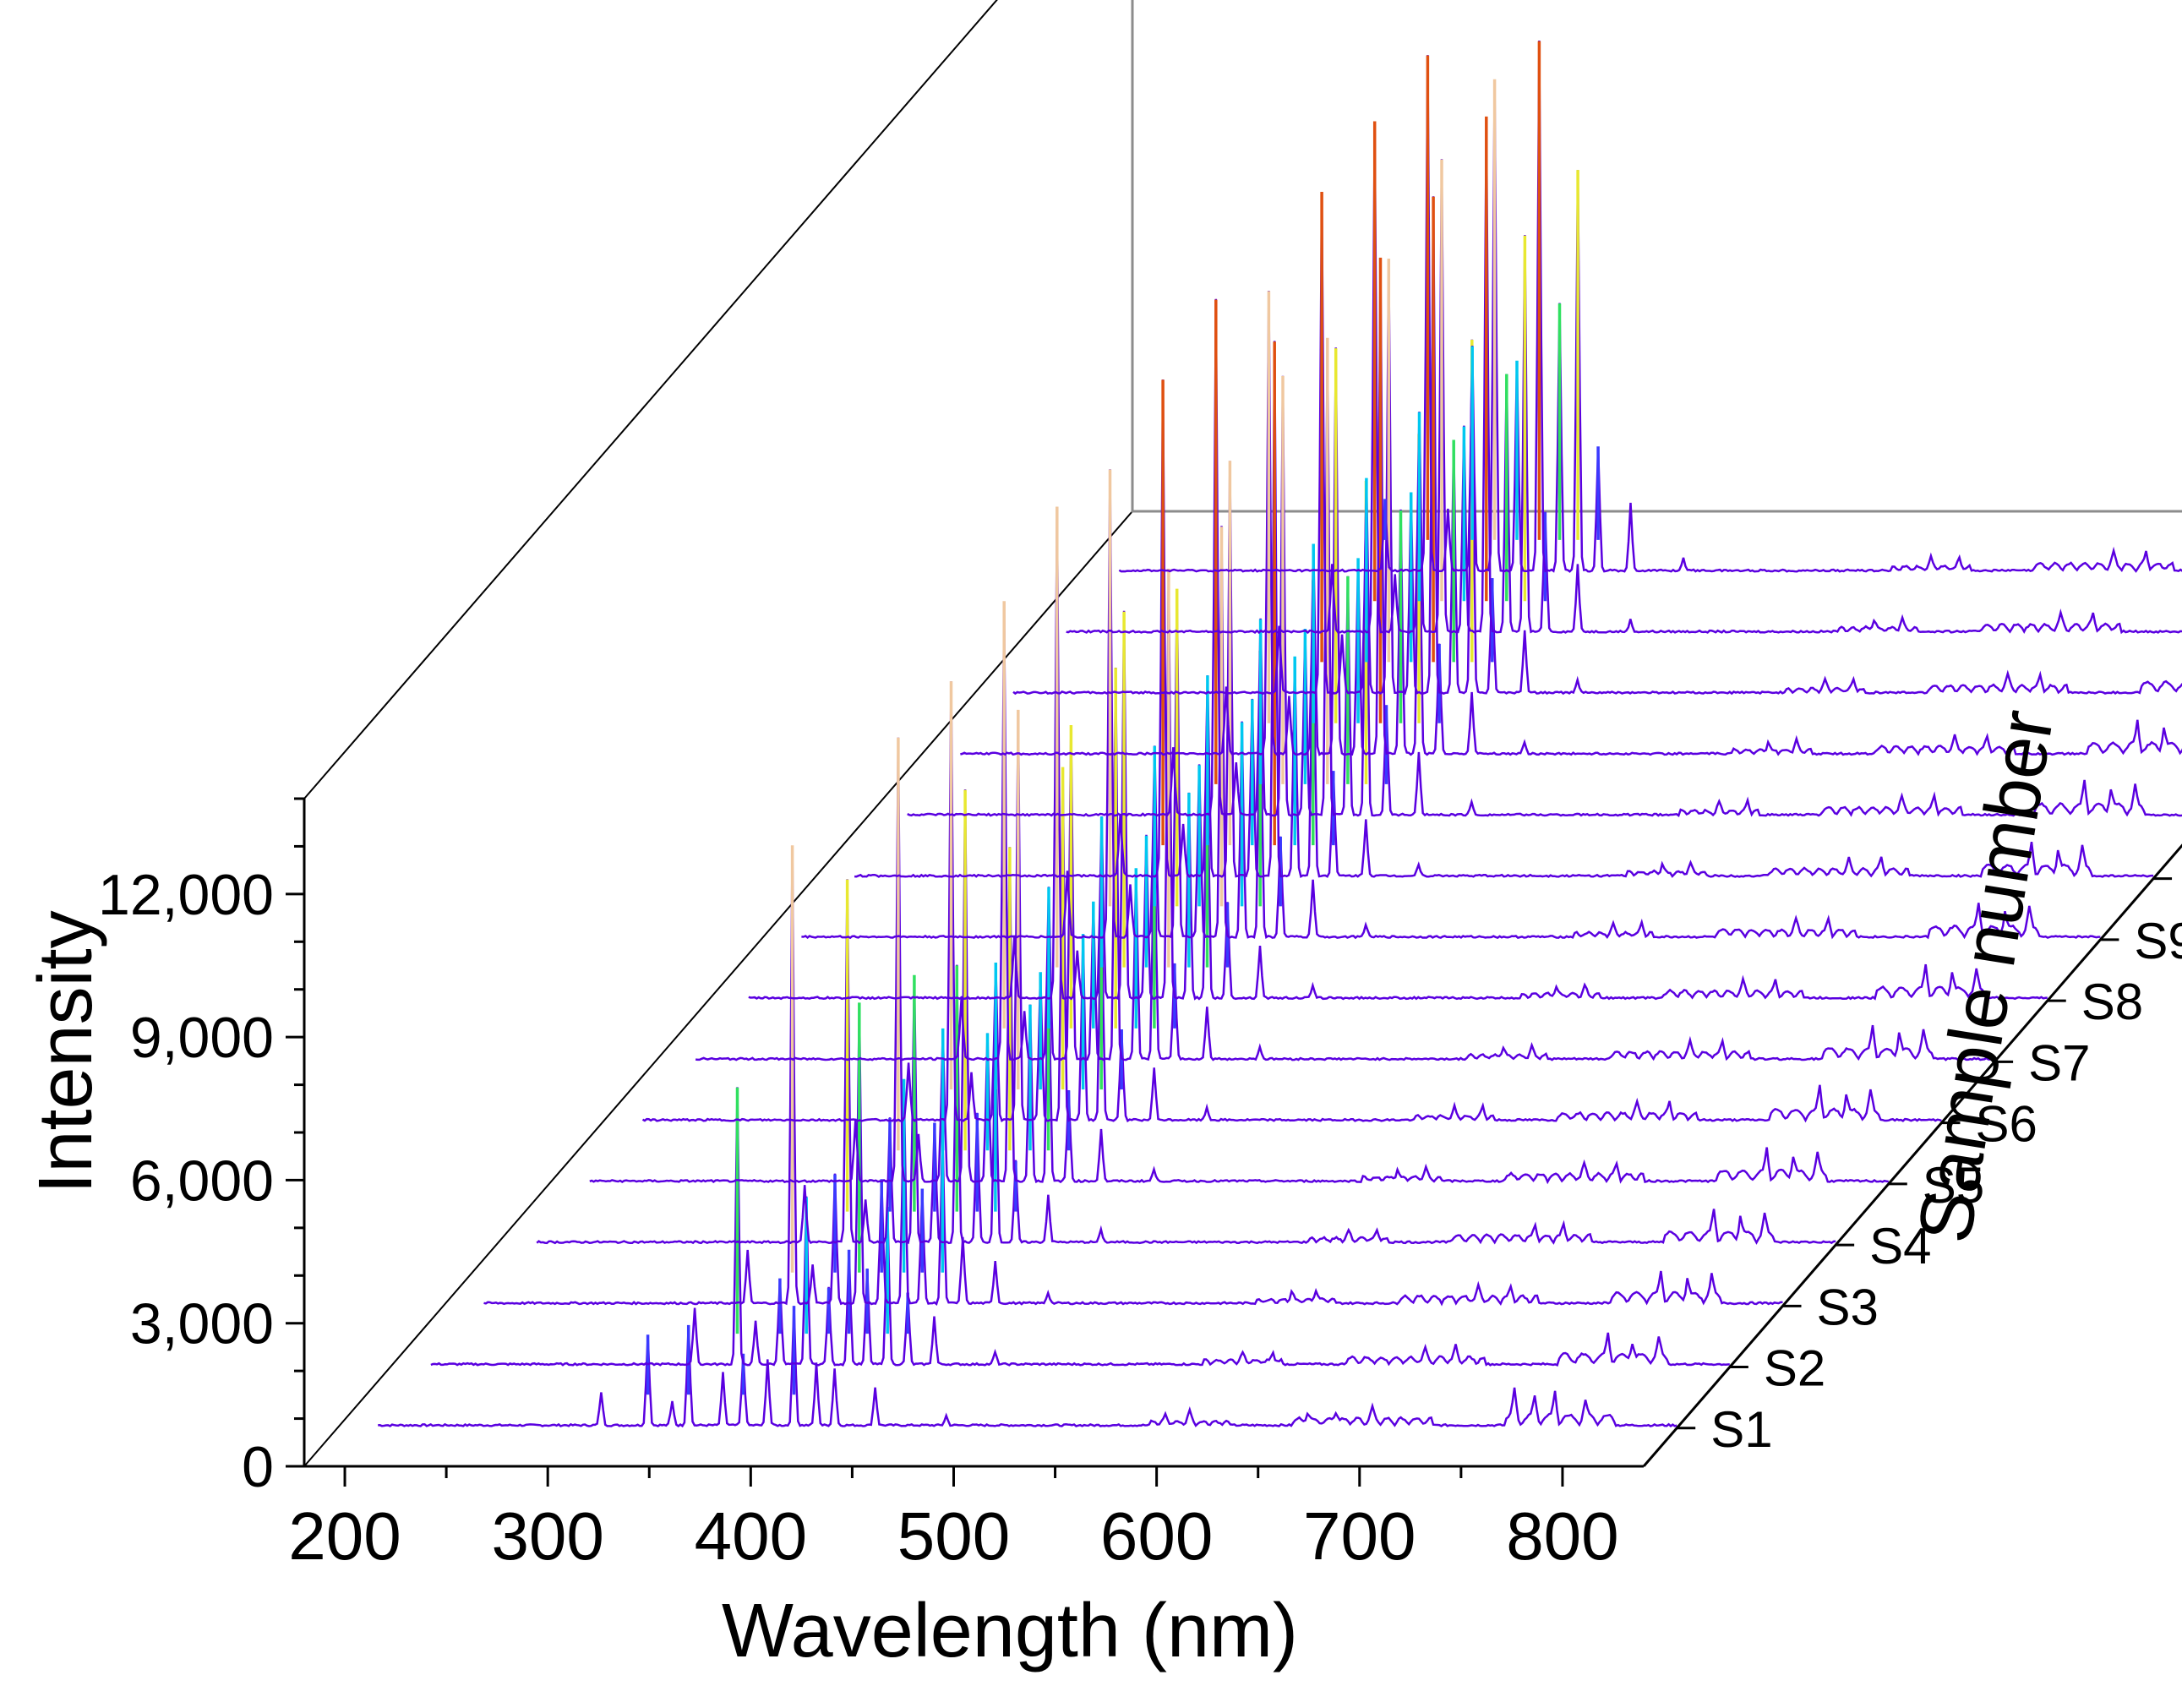 The height and width of the screenshot is (1708, 2182). I want to click on x-tick-label-300: 300, so click(547, 1536).